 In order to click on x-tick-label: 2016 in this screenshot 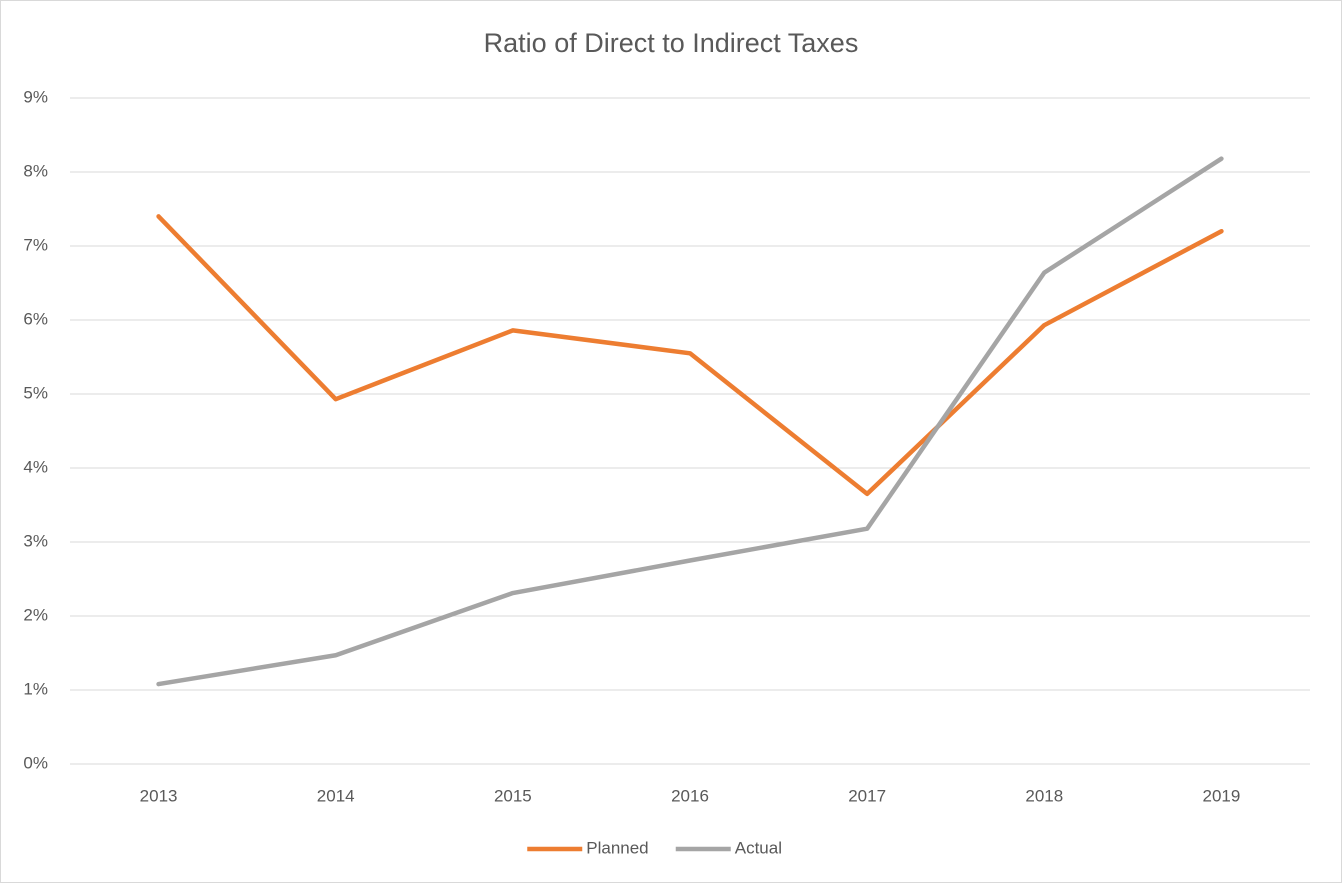, I will do `click(690, 795)`.